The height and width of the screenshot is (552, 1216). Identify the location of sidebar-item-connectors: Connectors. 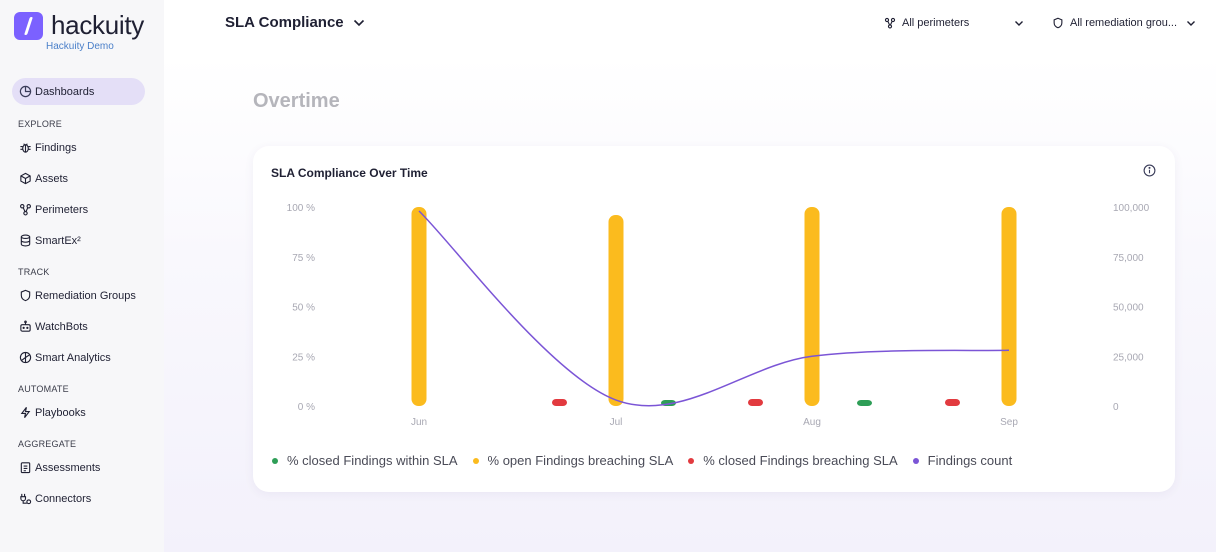
(78, 498).